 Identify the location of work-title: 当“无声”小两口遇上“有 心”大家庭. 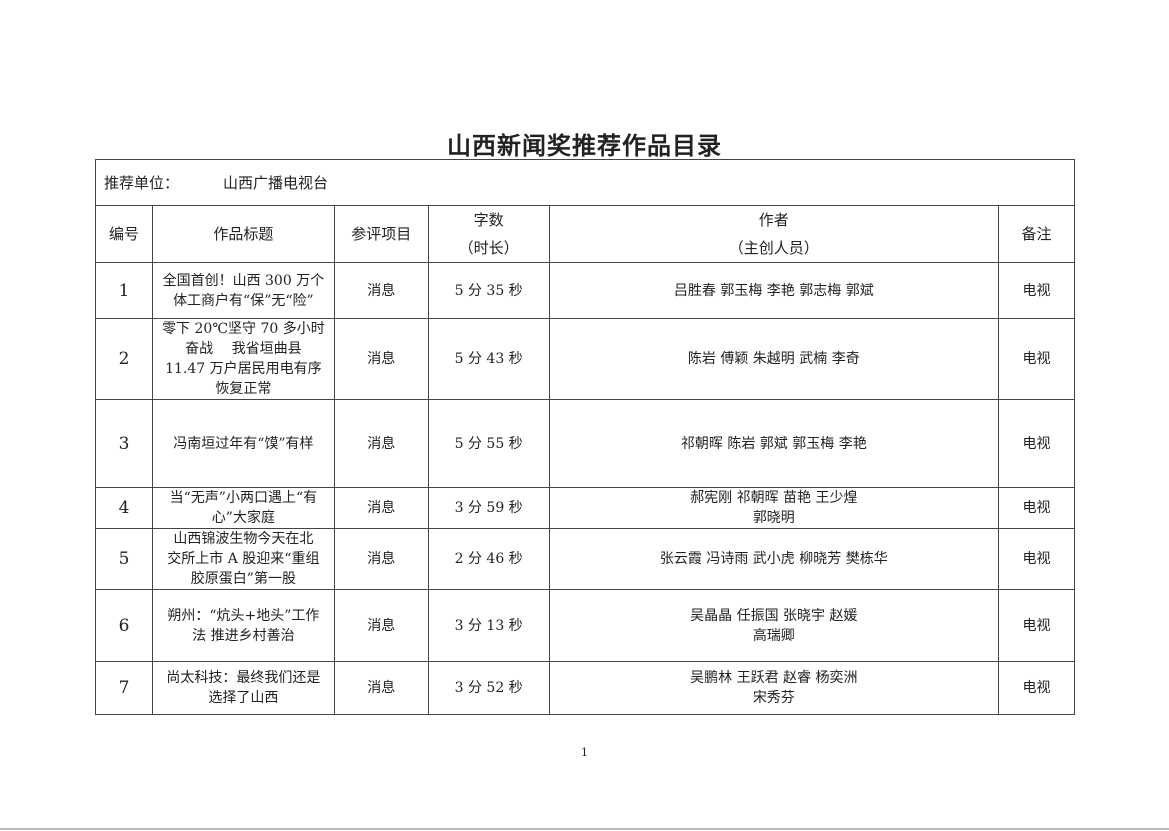
(243, 508).